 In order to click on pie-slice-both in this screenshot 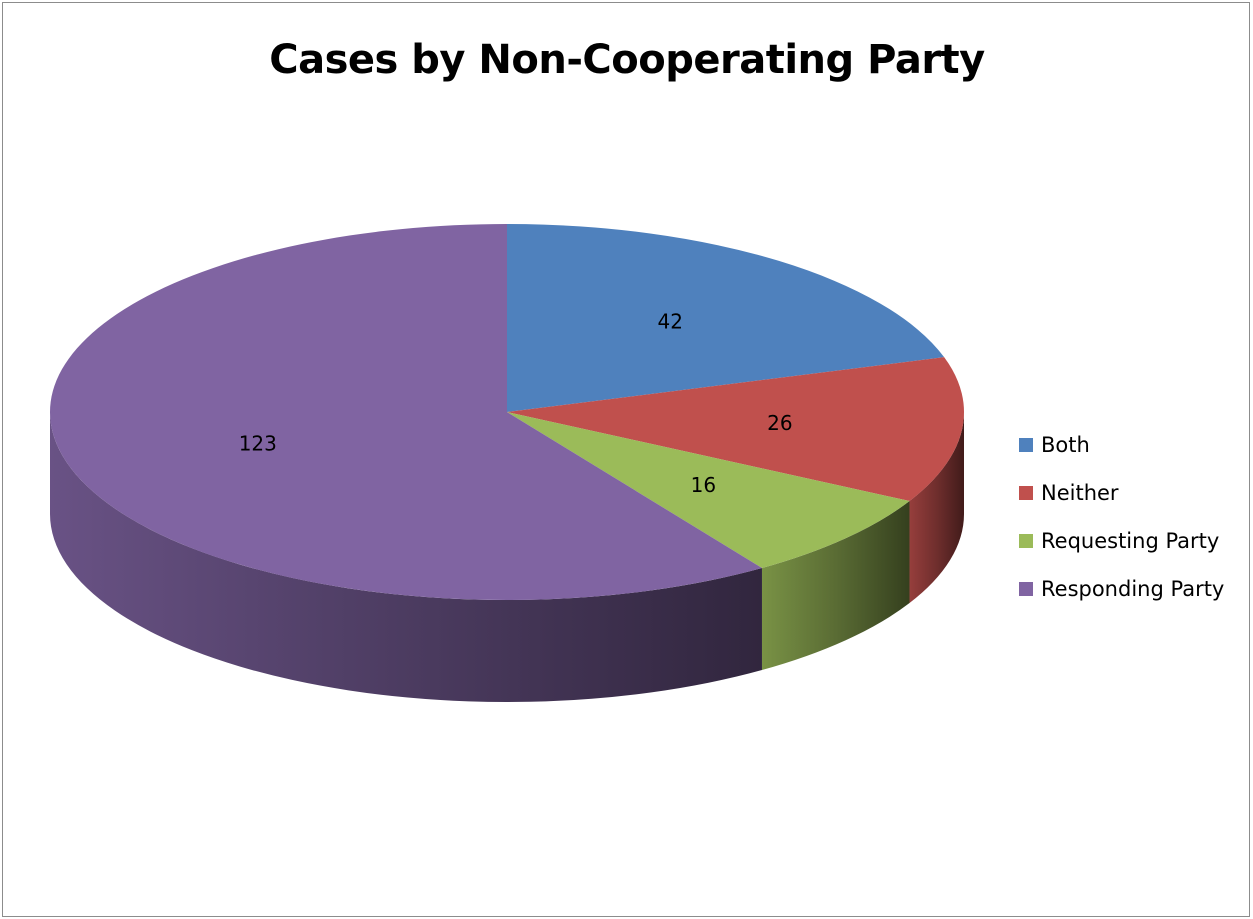, I will do `click(726, 318)`.